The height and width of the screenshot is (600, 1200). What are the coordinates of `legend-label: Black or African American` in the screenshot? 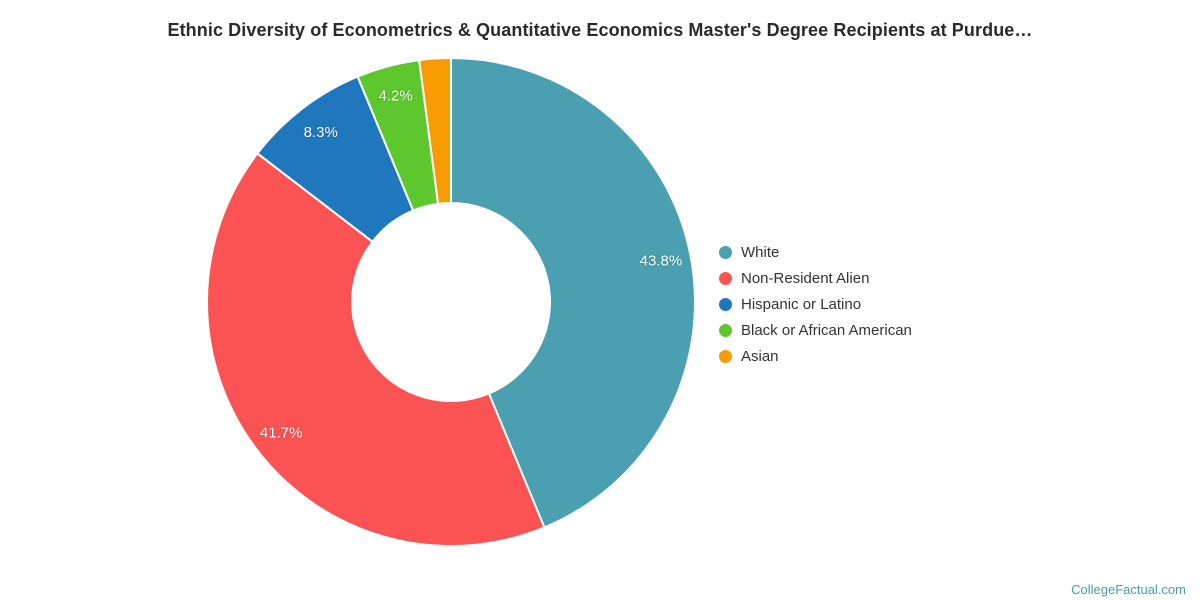 It's located at (826, 330).